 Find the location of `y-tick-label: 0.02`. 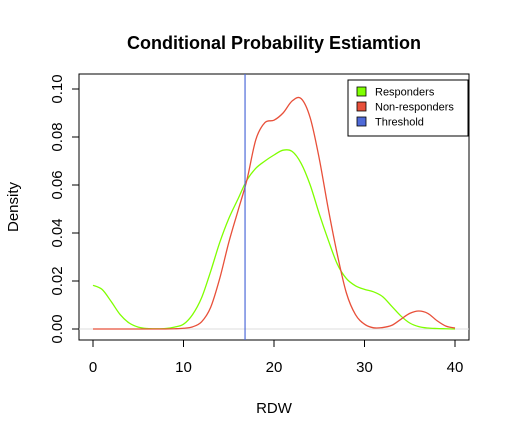

y-tick-label: 0.02 is located at coordinates (57, 280).